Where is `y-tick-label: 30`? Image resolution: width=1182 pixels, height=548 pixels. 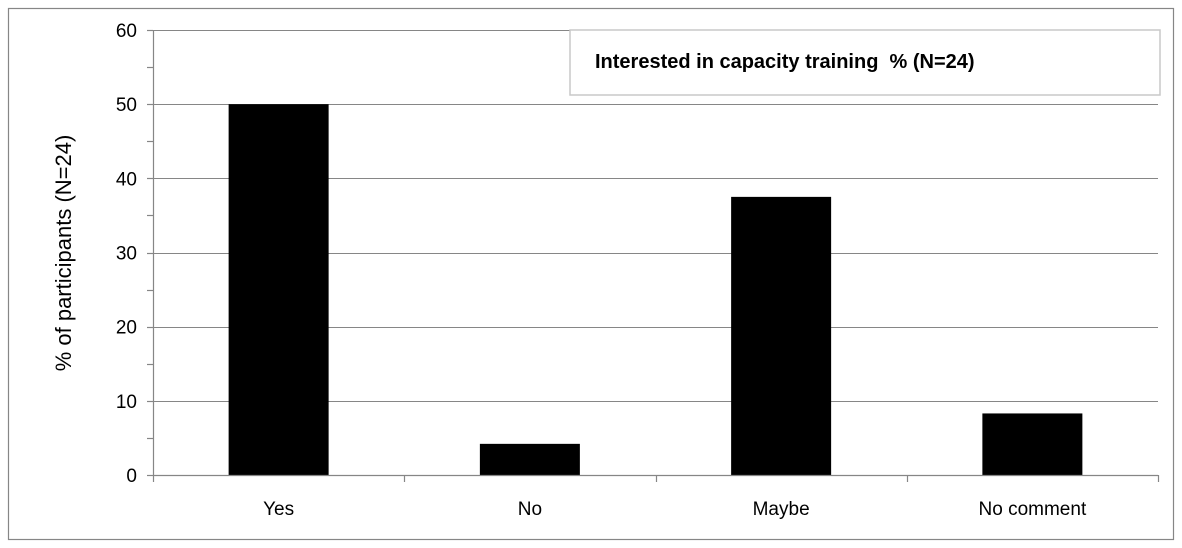 y-tick-label: 30 is located at coordinates (126, 254).